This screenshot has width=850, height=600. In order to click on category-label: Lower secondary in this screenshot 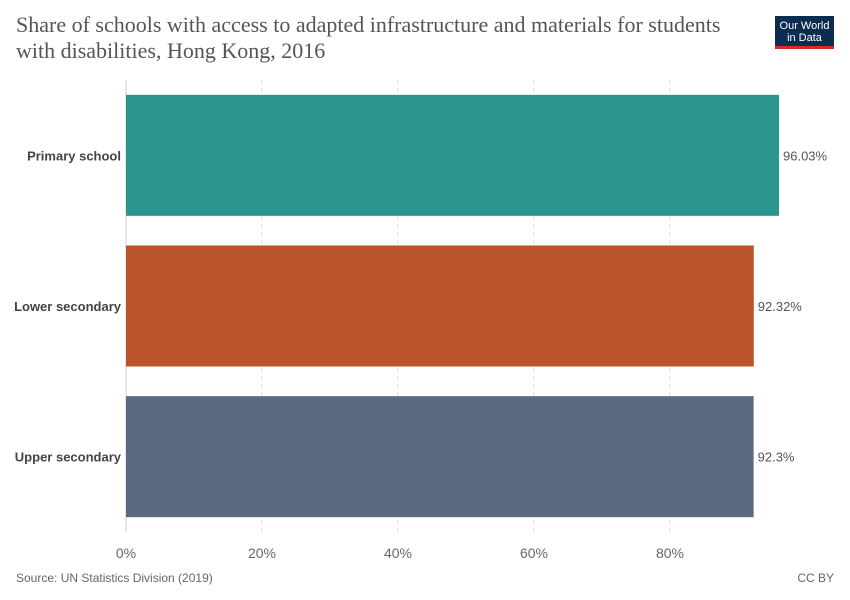, I will do `click(68, 306)`.